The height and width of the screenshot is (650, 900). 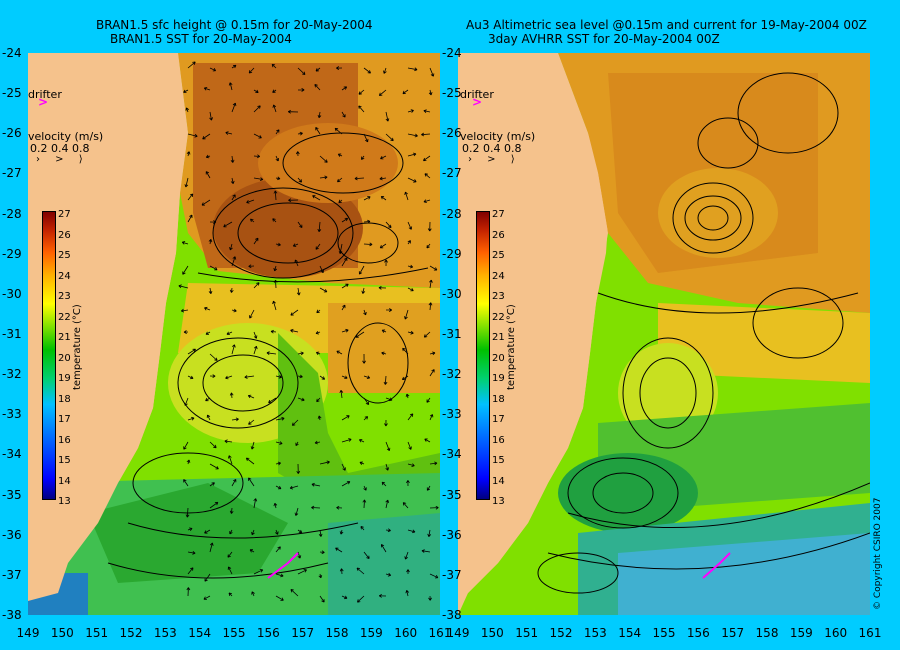 What do you see at coordinates (268, 633) in the screenshot?
I see `lon-tick-label: 156` at bounding box center [268, 633].